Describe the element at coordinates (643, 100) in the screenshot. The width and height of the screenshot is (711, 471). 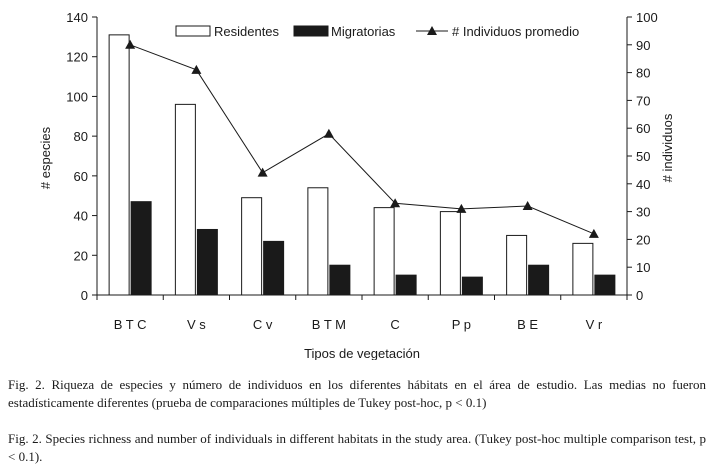
I see `y-tick-label-right: 70` at that location.